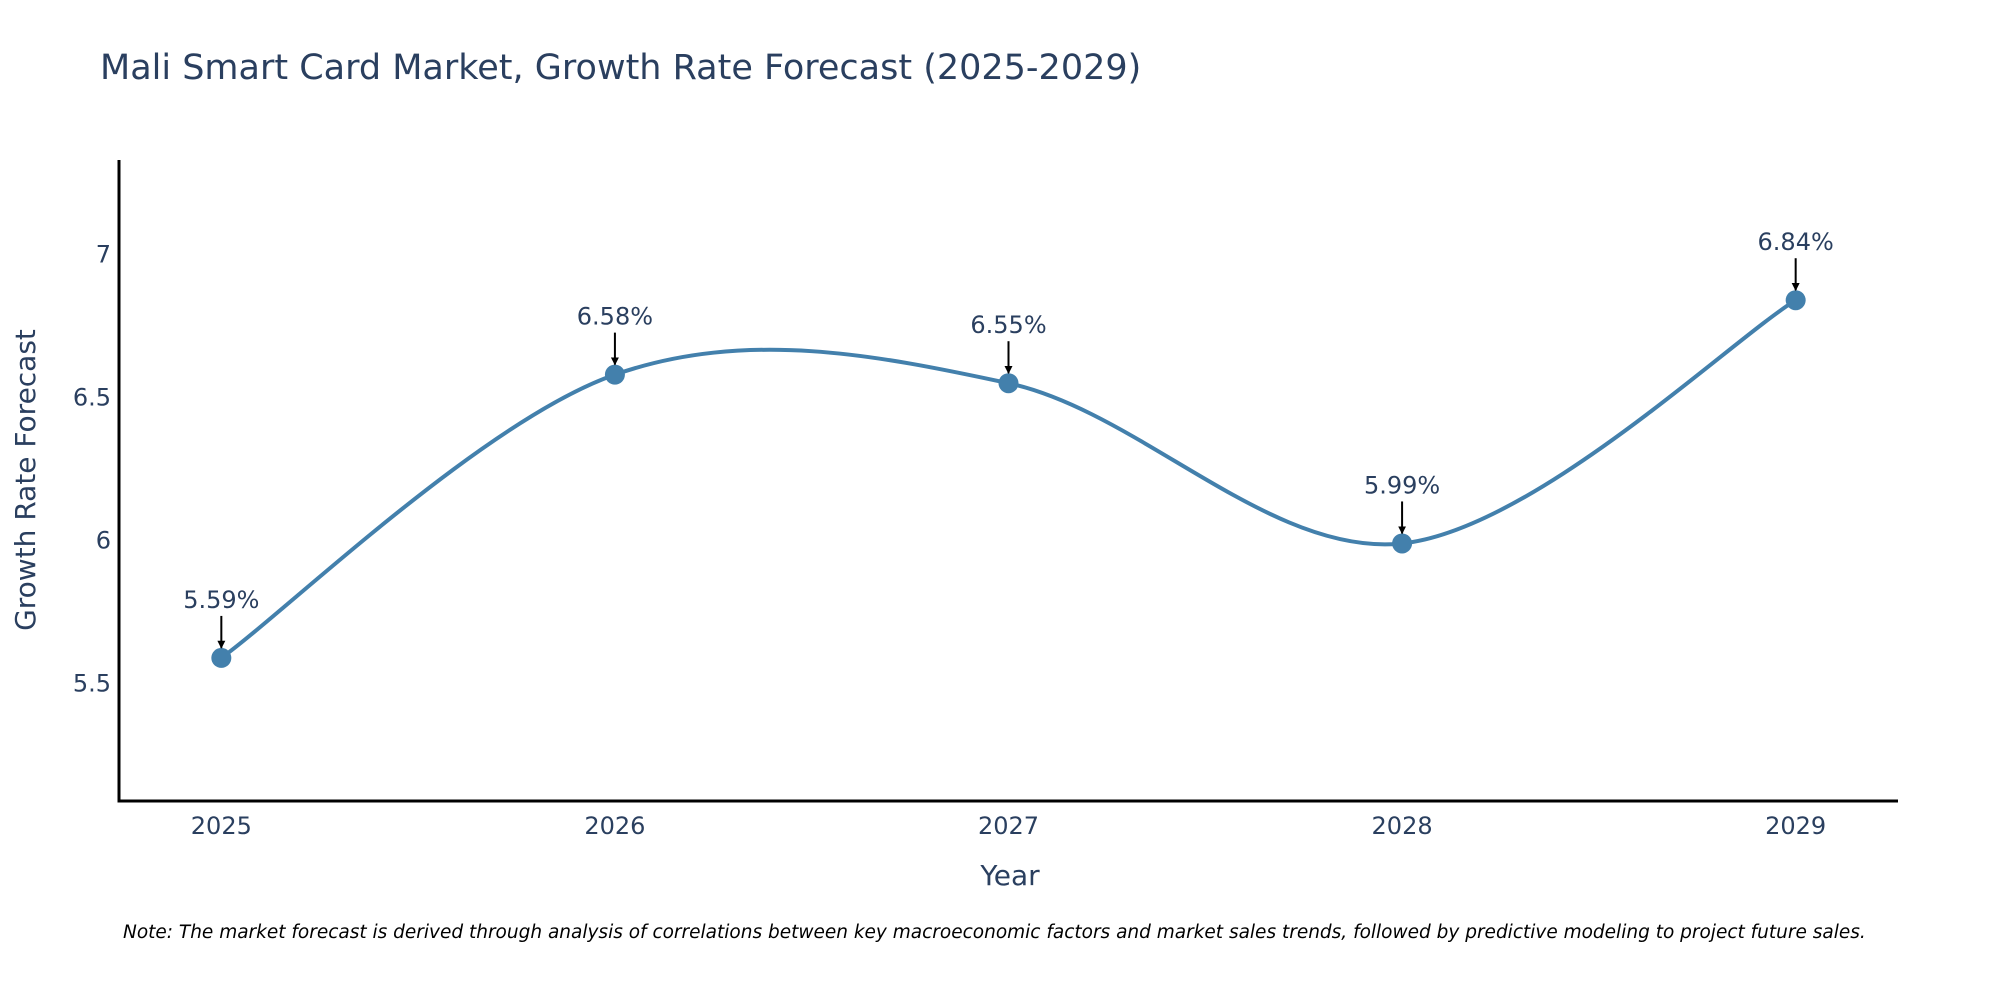  Describe the element at coordinates (614, 826) in the screenshot. I see `x-tick-label-2026: 2026` at that location.